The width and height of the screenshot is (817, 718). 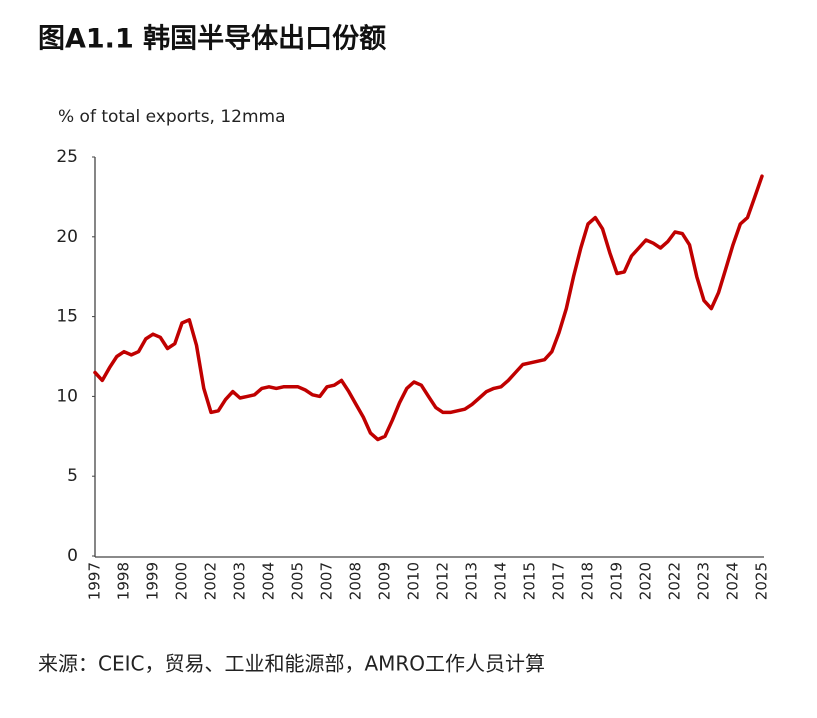 I want to click on x-tick-label: 2004, so click(x=269, y=581).